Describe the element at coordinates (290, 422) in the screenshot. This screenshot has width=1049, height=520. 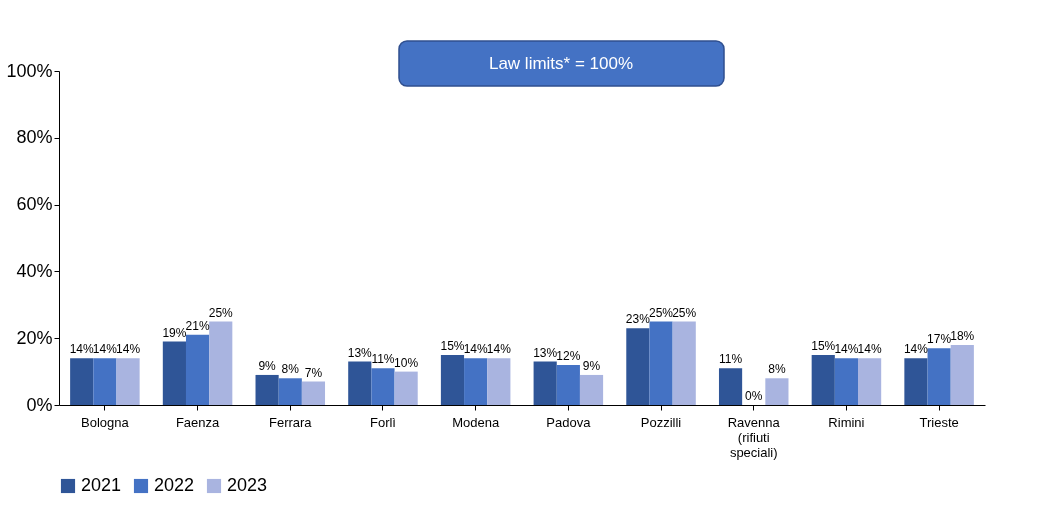
I see `x-tick-label: Ferrara` at that location.